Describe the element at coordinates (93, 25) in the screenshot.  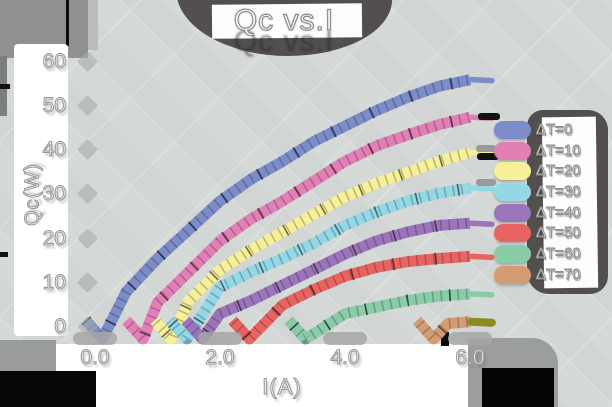
I see `corner-shade-top-left-fade` at that location.